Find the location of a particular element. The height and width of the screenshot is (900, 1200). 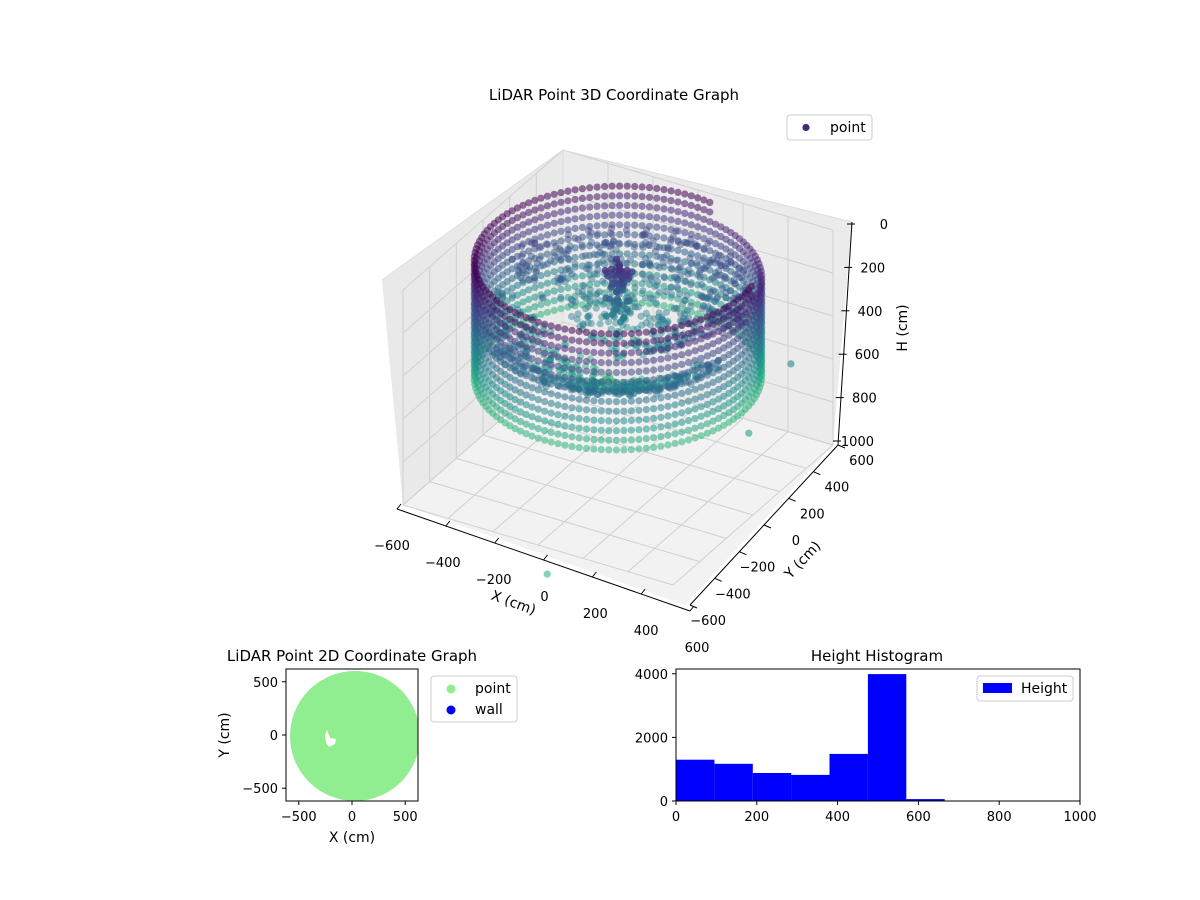

chart-2d-title: LiDAR Point 2D Coordinate Graph is located at coordinates (352, 656).